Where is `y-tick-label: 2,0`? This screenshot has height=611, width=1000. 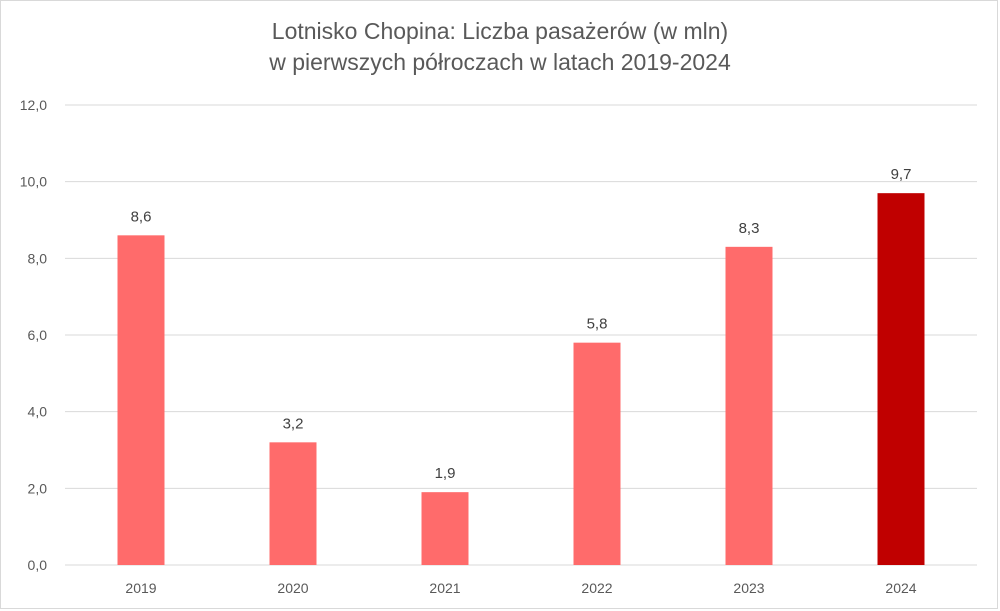 y-tick-label: 2,0 is located at coordinates (38, 488).